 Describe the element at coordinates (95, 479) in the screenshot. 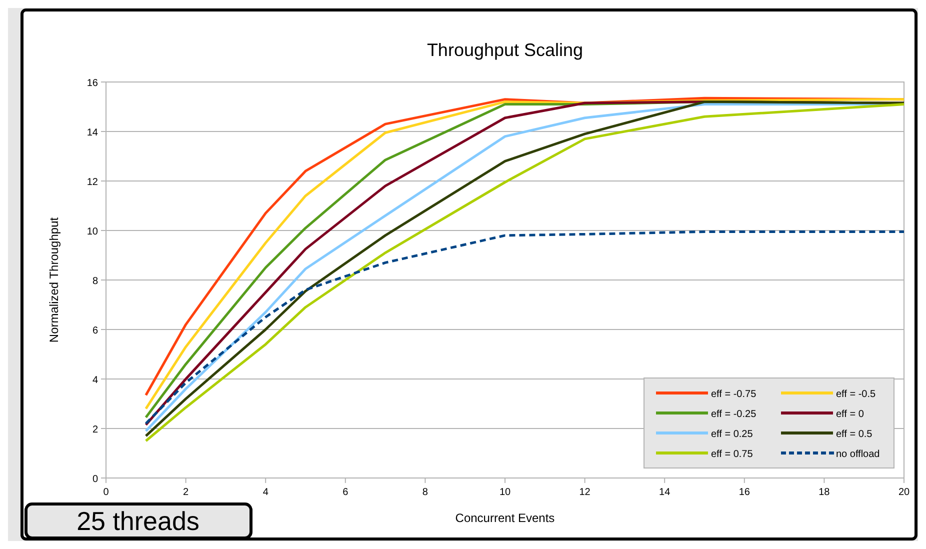

I see `y-tick-label: 0` at that location.